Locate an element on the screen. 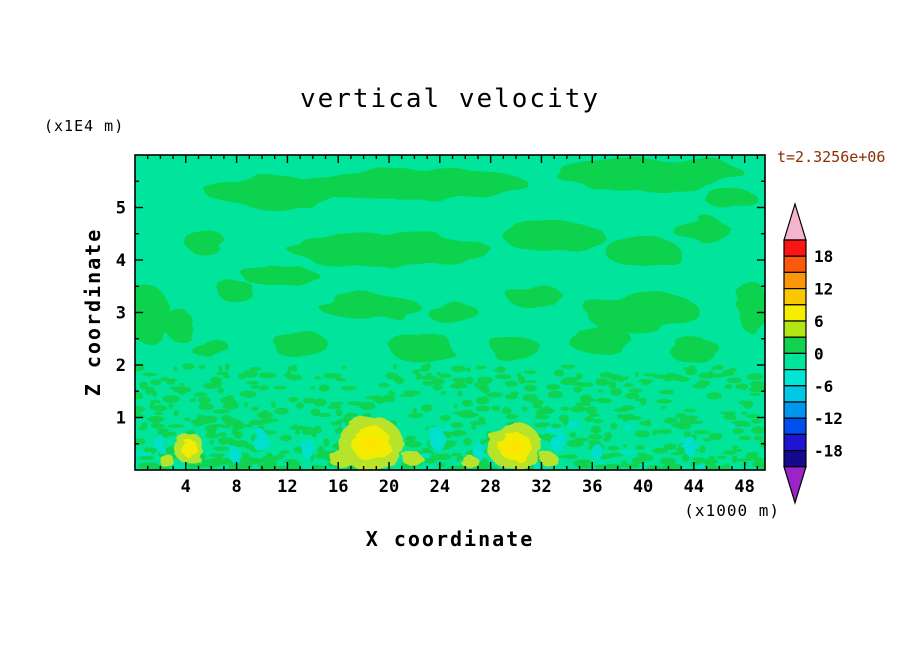 This screenshot has height=654, width=904. y-axis-tick-labels: 1 2 3 4 5 is located at coordinates (121, 314).